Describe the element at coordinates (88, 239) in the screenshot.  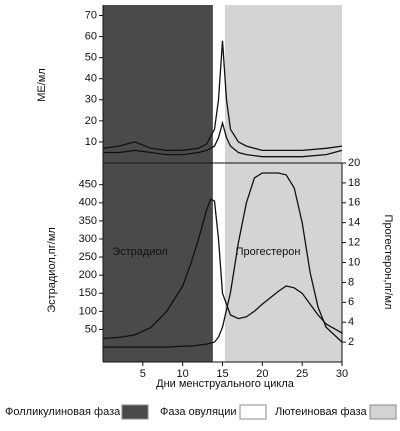
I see `y-tick-label: 300` at that location.